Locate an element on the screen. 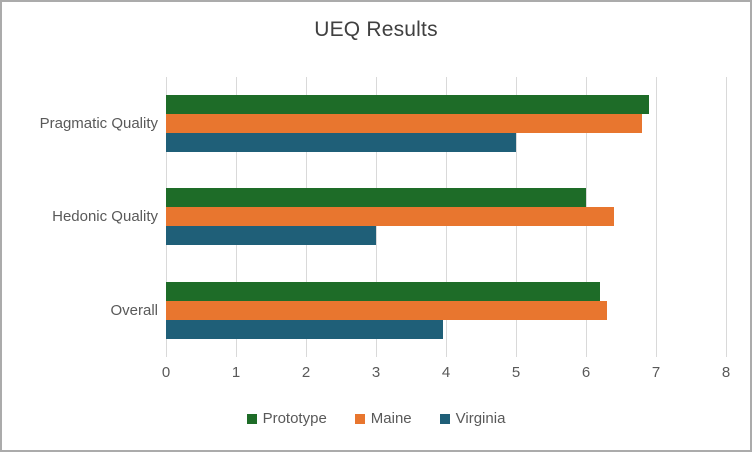 The height and width of the screenshot is (452, 752). bar-virginia-hedonic-quality is located at coordinates (271, 236).